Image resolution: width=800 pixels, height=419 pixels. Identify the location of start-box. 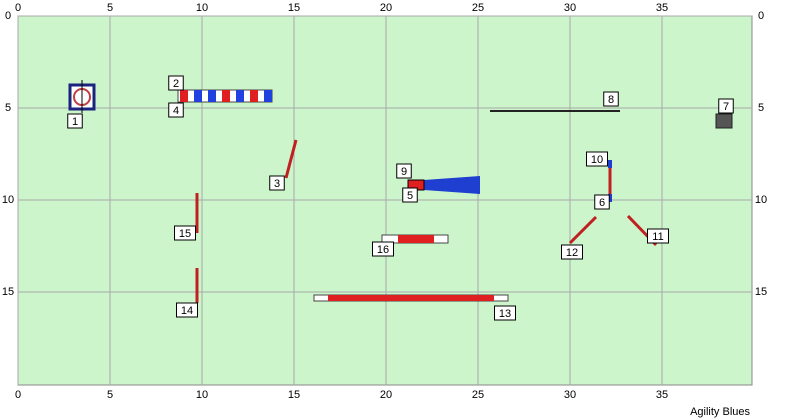
(724, 121).